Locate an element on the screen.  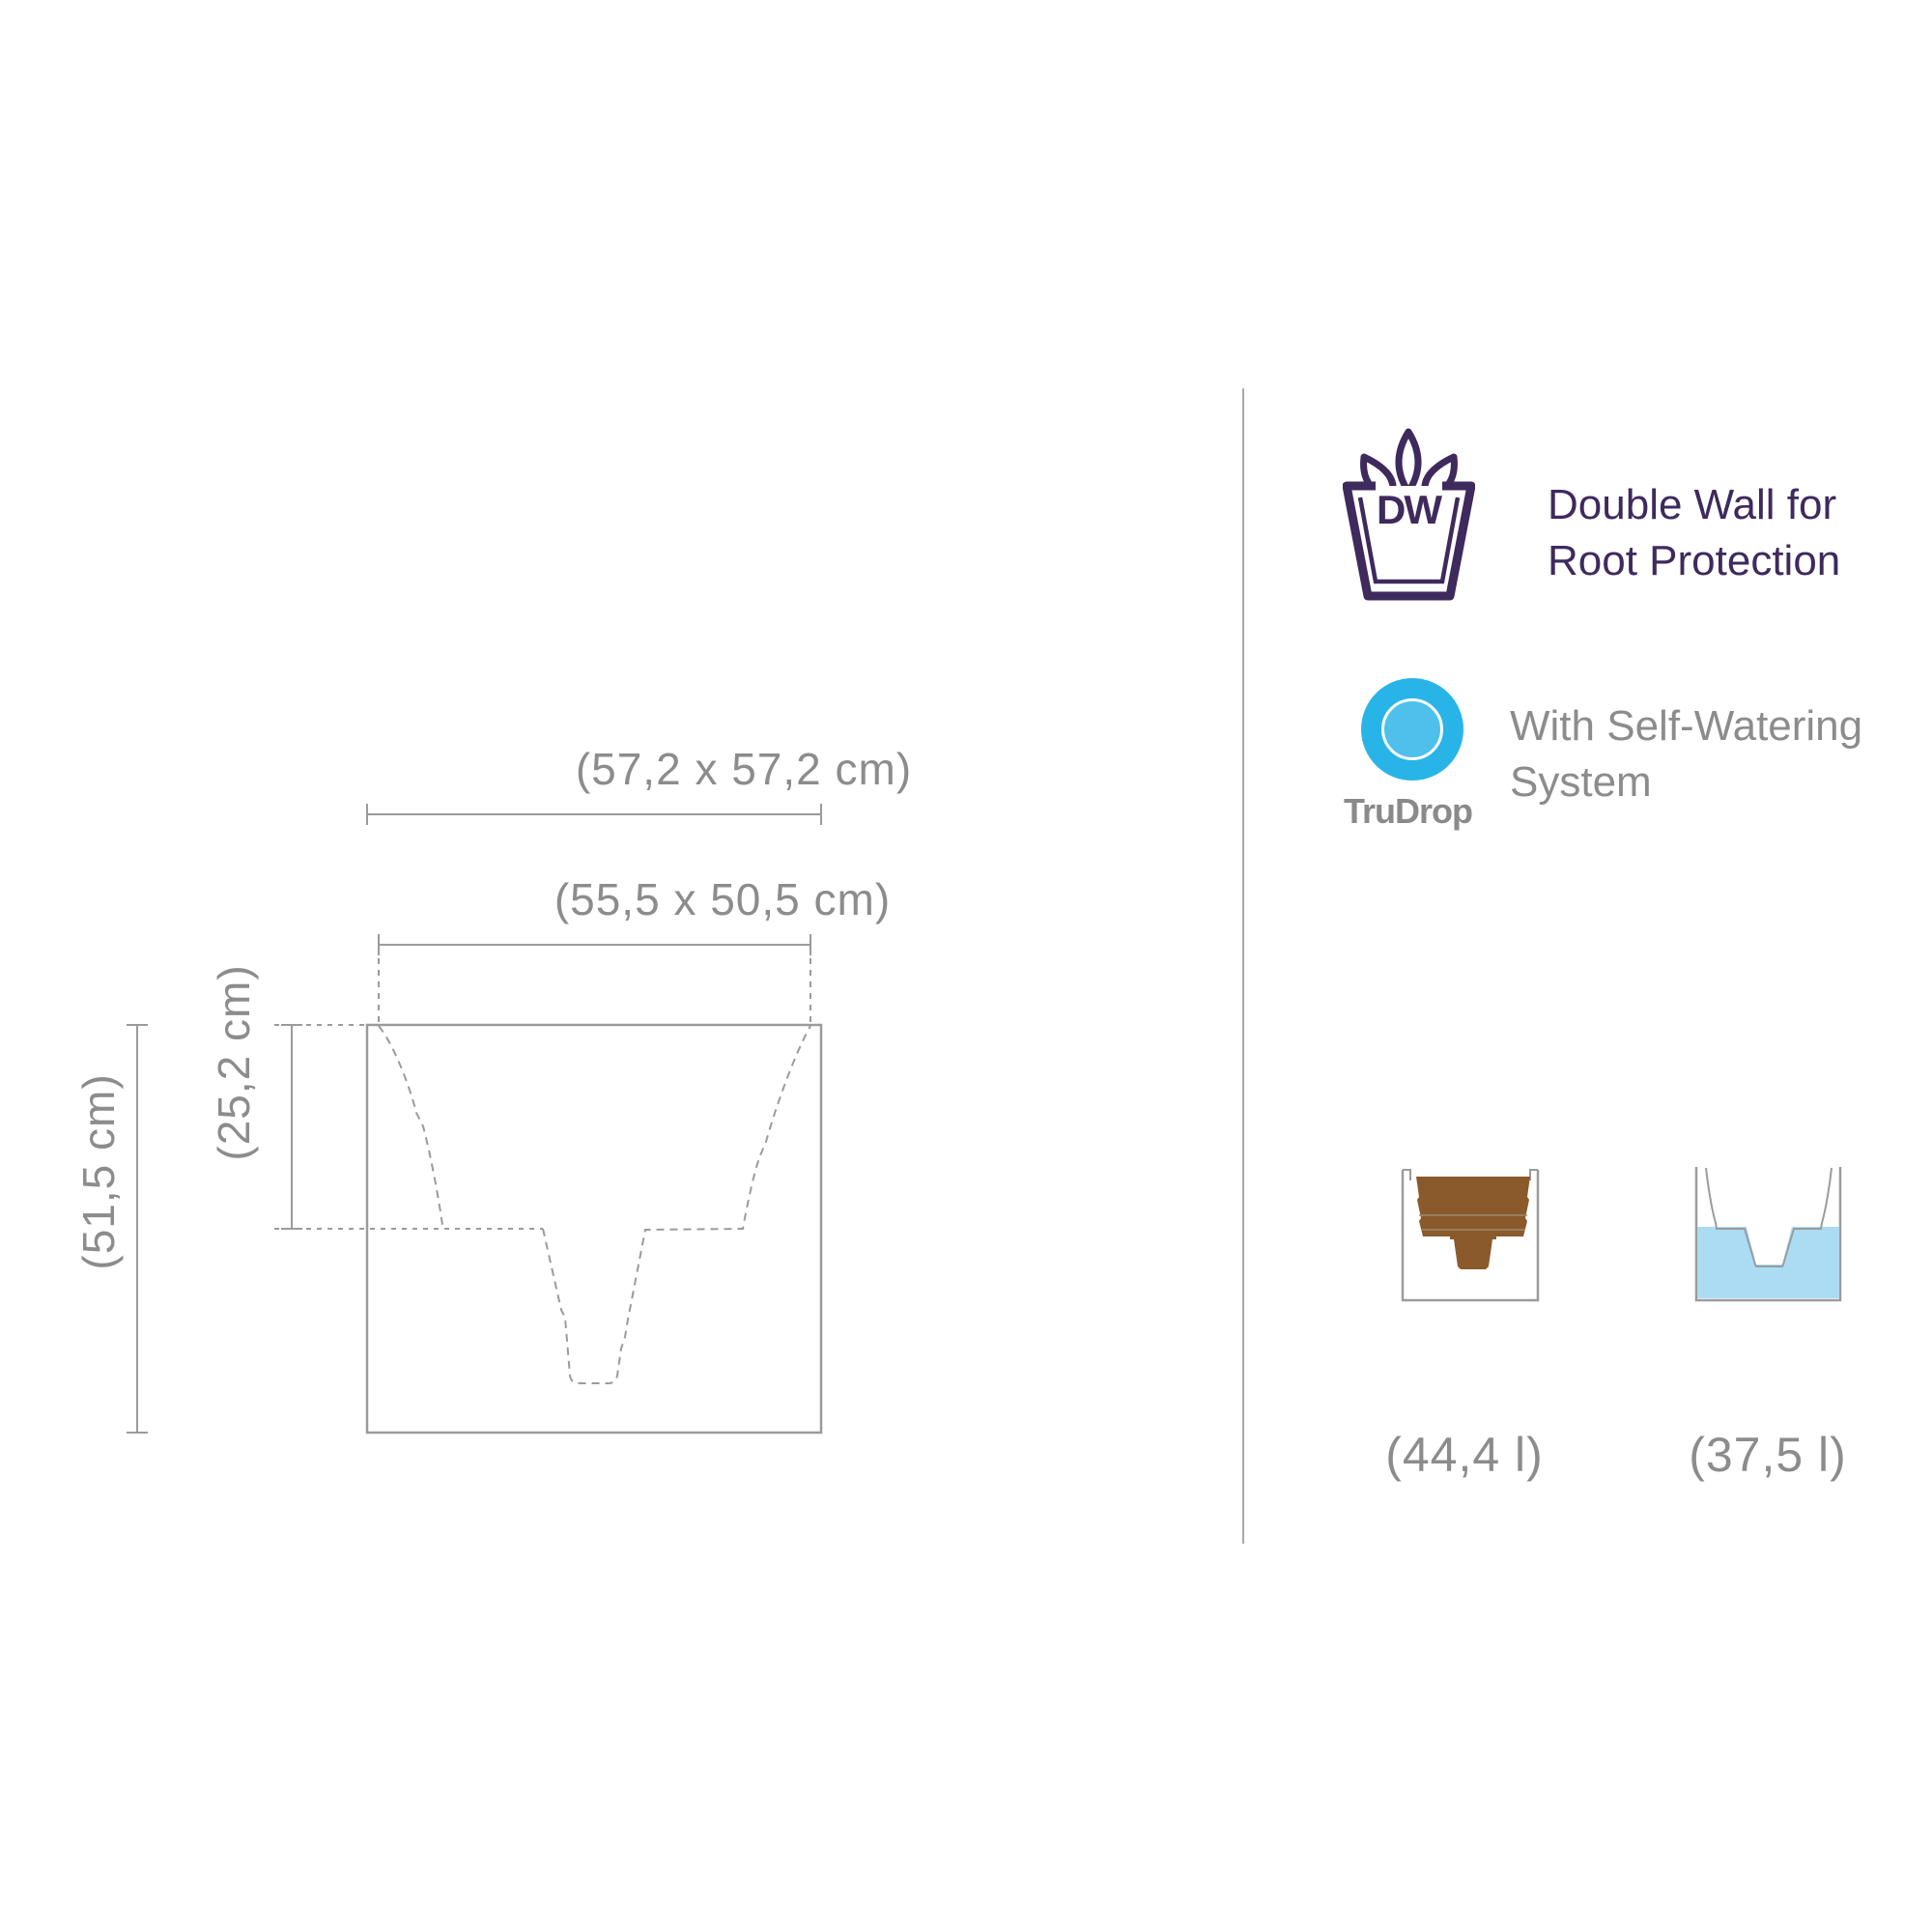
soil-pot-lip-right is located at coordinates (1533, 1174).